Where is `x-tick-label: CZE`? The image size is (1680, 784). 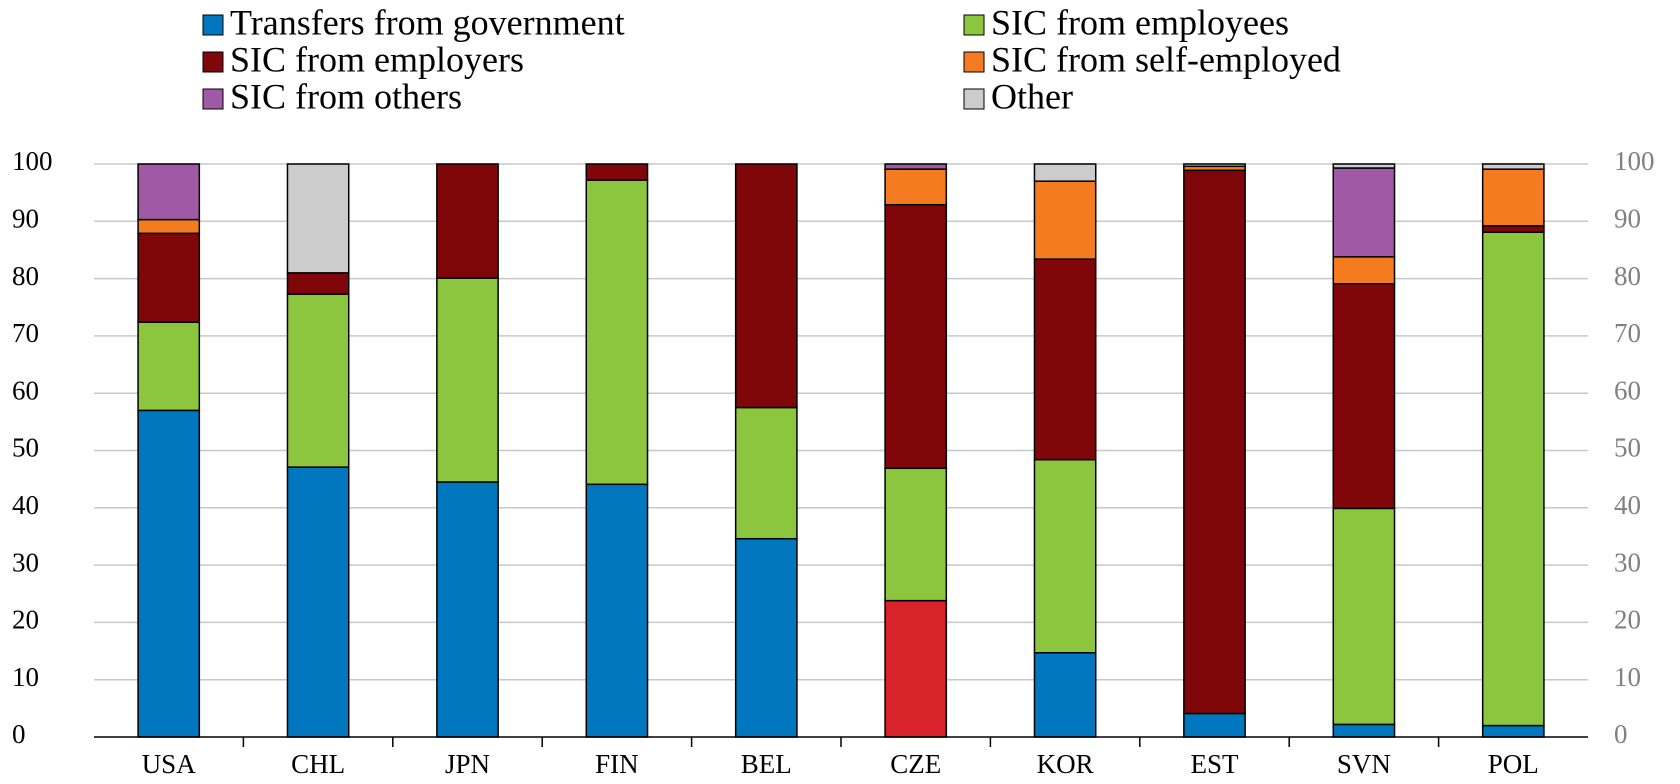
x-tick-label: CZE is located at coordinates (915, 764).